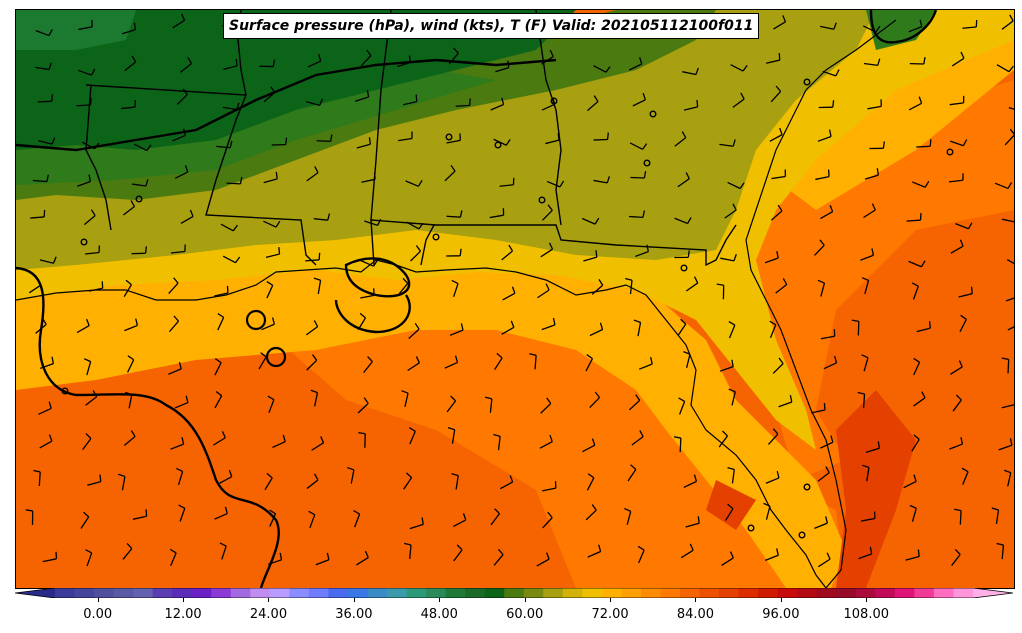  What do you see at coordinates (781, 614) in the screenshot?
I see `colorbar-tick-label: 96.00` at bounding box center [781, 614].